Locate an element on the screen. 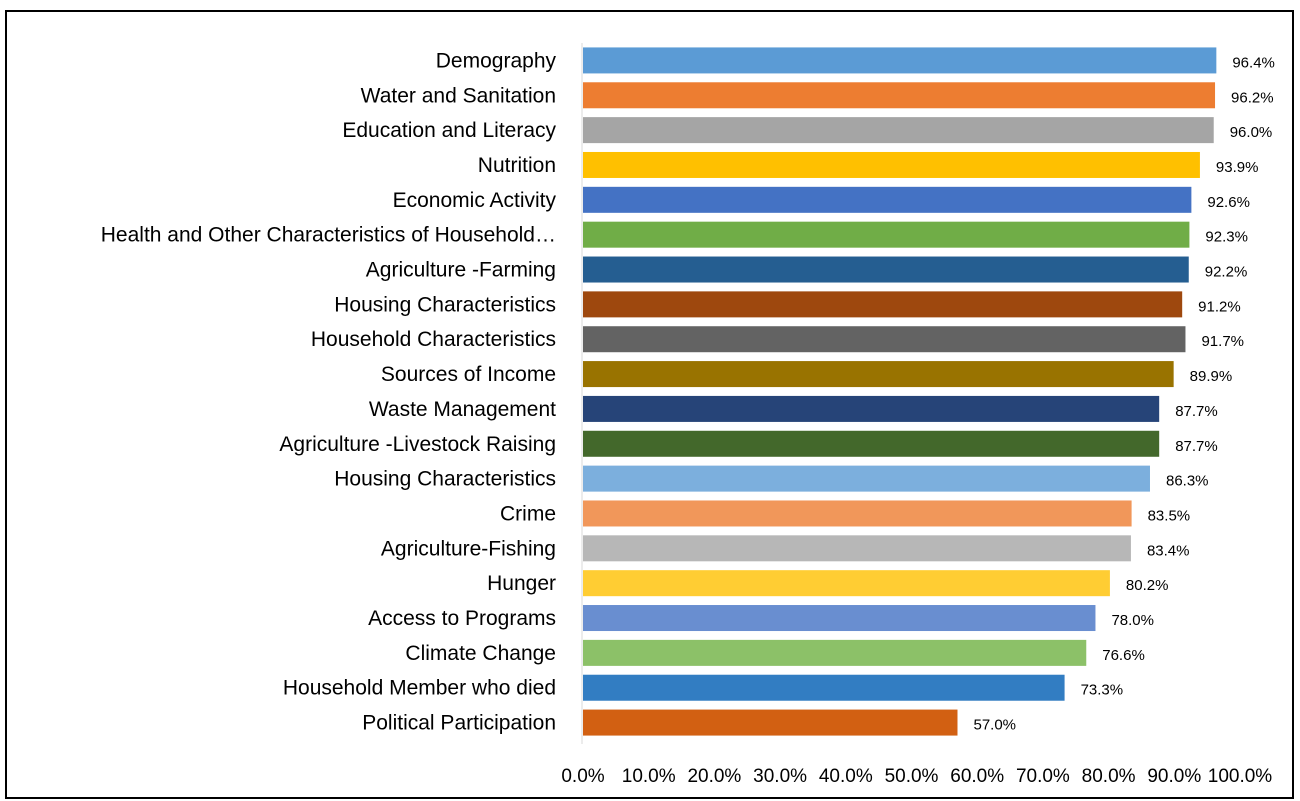  value-label: 78.0% is located at coordinates (1132, 620).